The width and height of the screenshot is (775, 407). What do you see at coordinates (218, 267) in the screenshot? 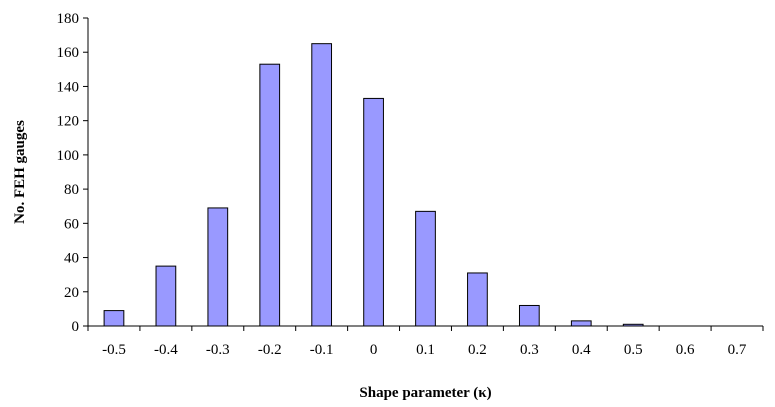
I see `bar--0.3` at bounding box center [218, 267].